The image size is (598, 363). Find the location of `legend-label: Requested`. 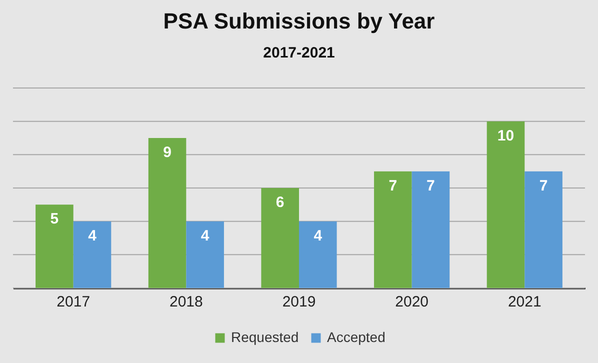

legend-label: Requested is located at coordinates (265, 337).